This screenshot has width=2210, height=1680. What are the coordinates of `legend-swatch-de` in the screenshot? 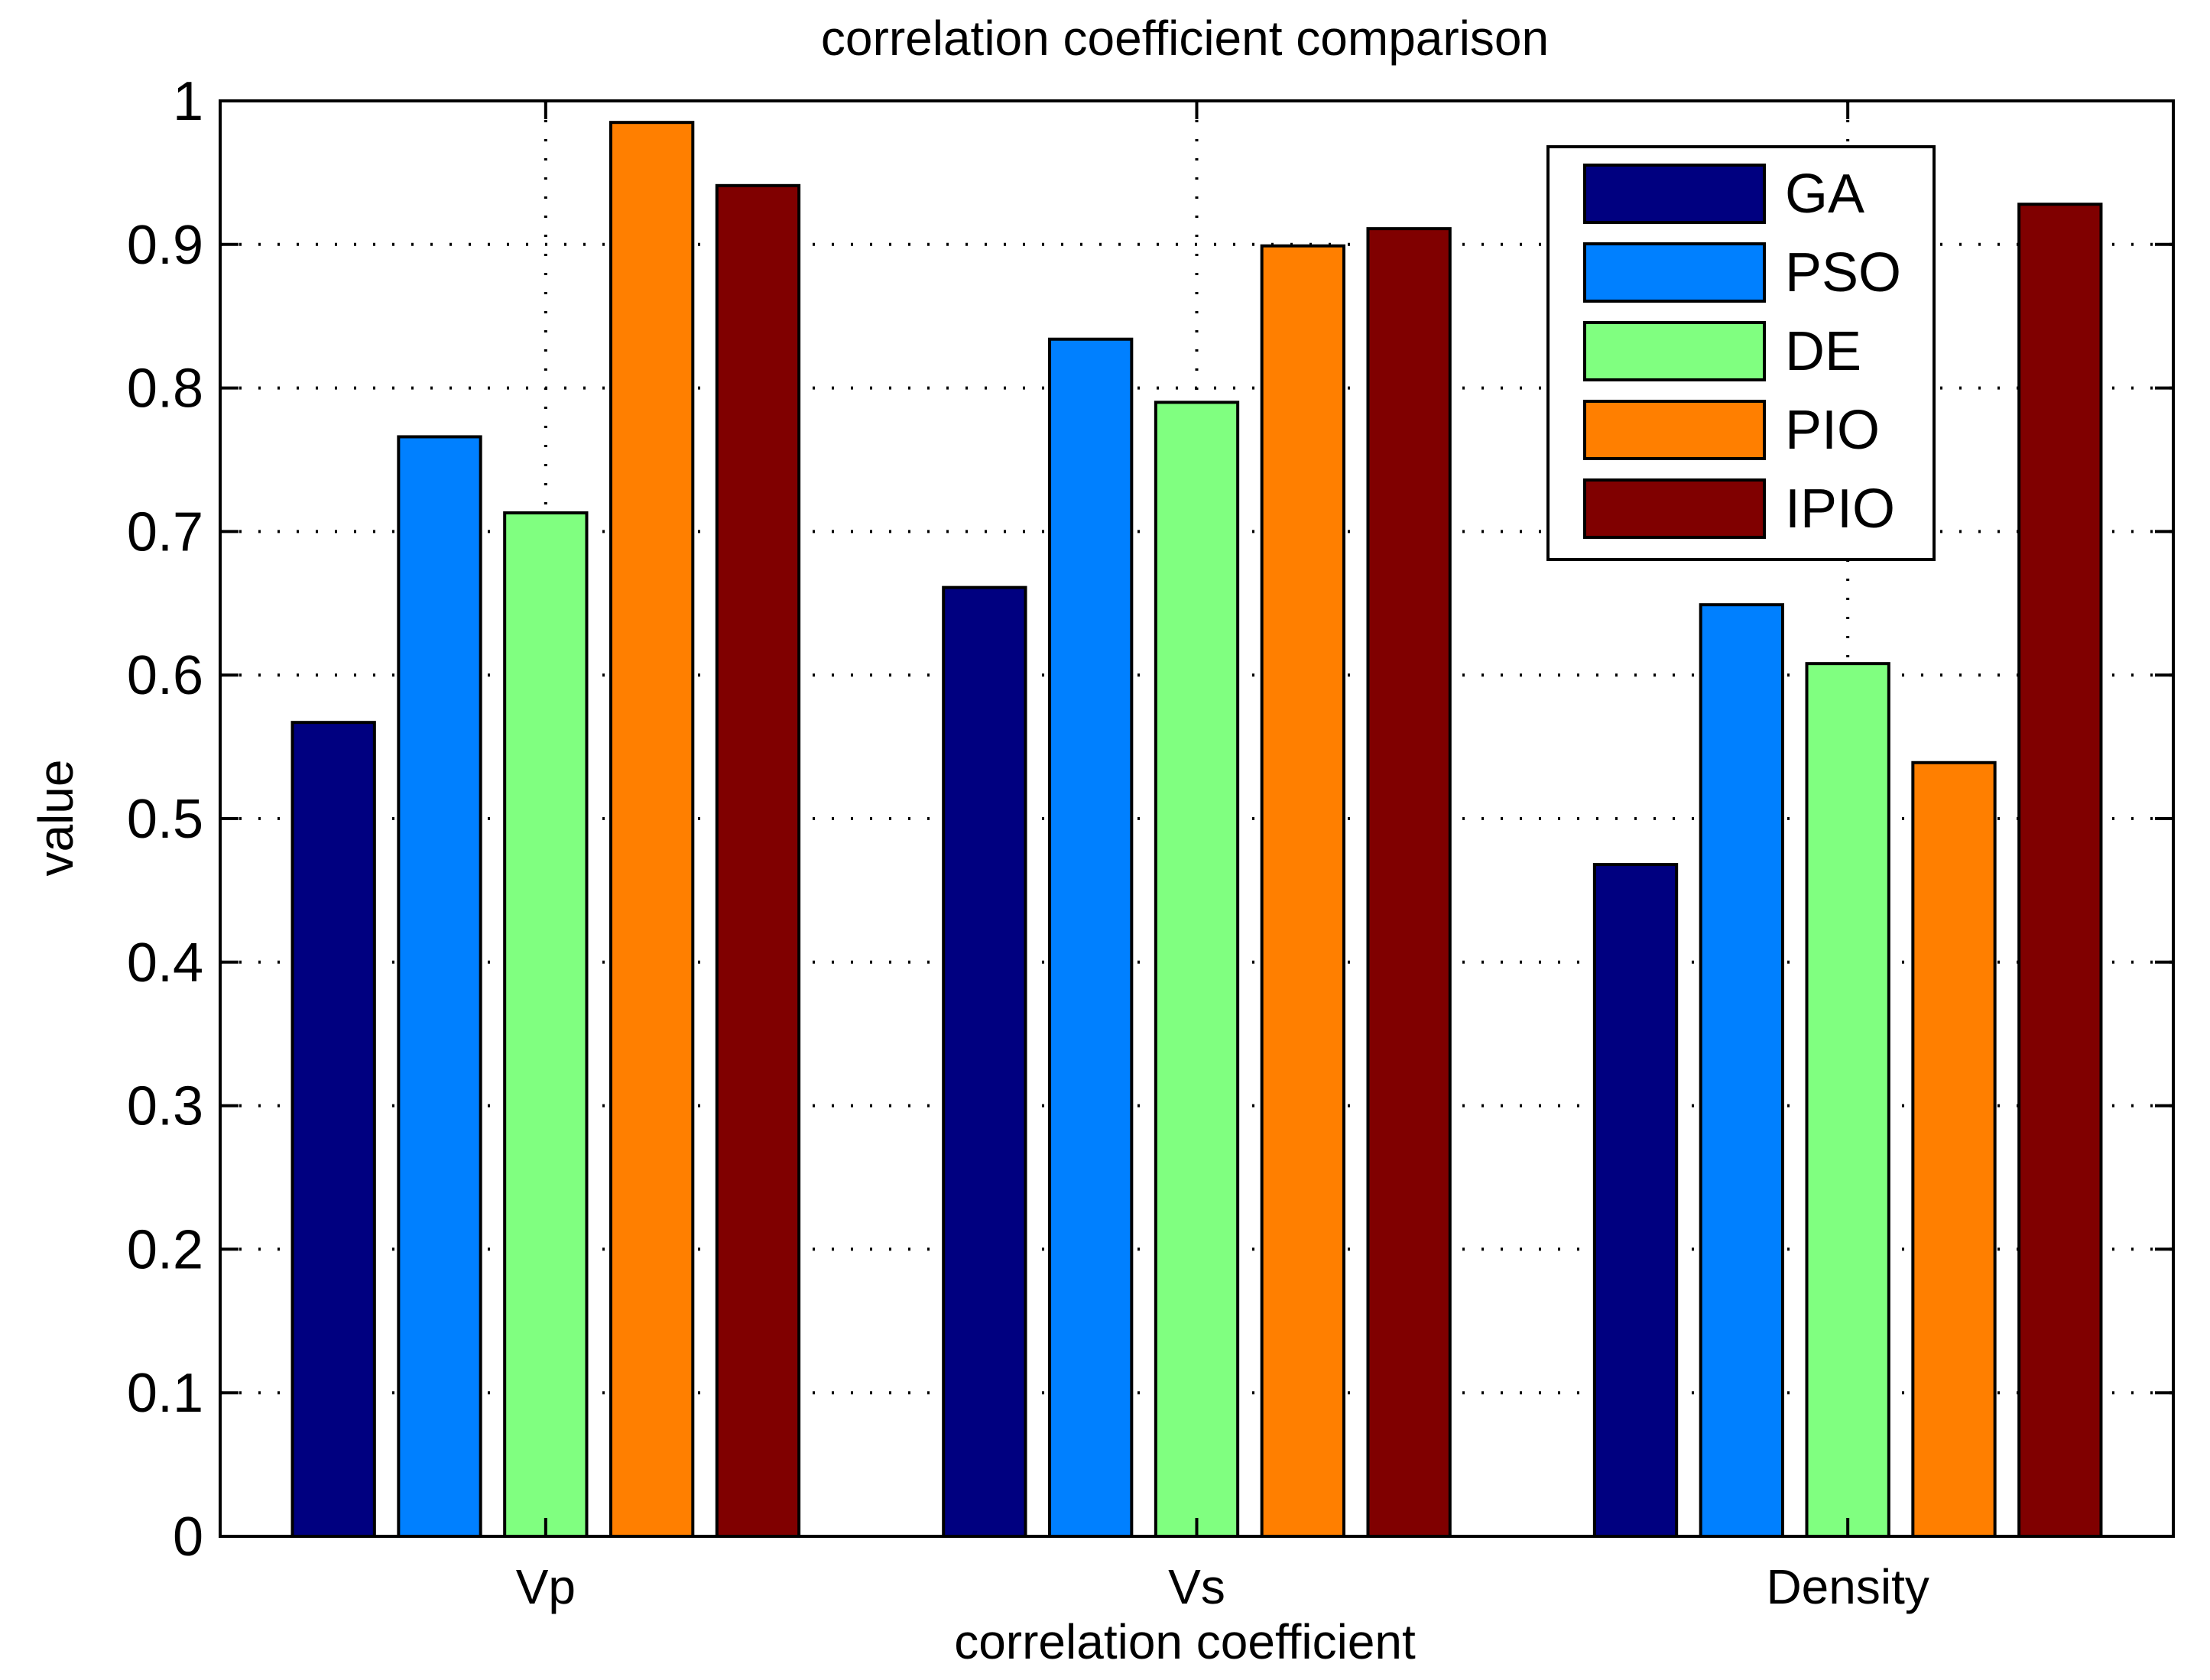 It's located at (1675, 351).